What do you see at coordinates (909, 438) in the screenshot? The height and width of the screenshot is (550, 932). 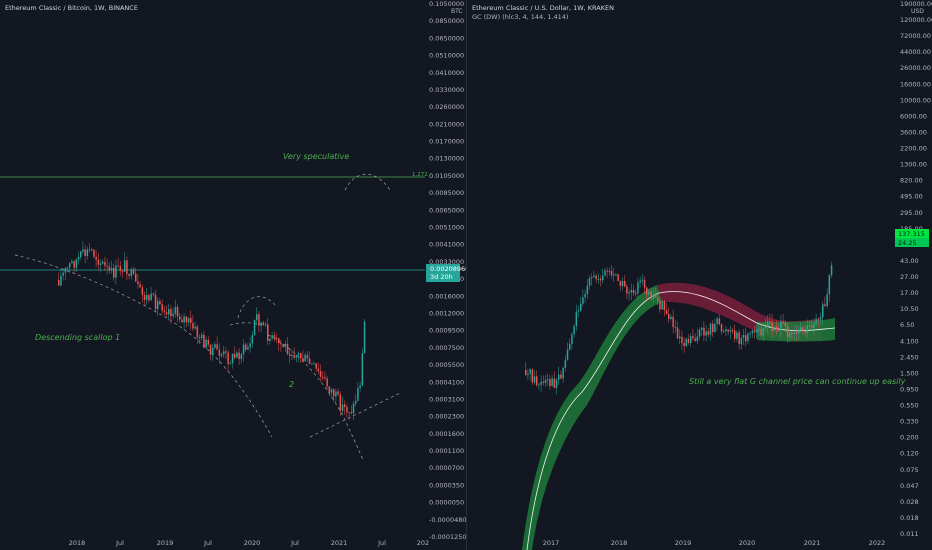 I see `right-price-tick: 0.200` at bounding box center [909, 438].